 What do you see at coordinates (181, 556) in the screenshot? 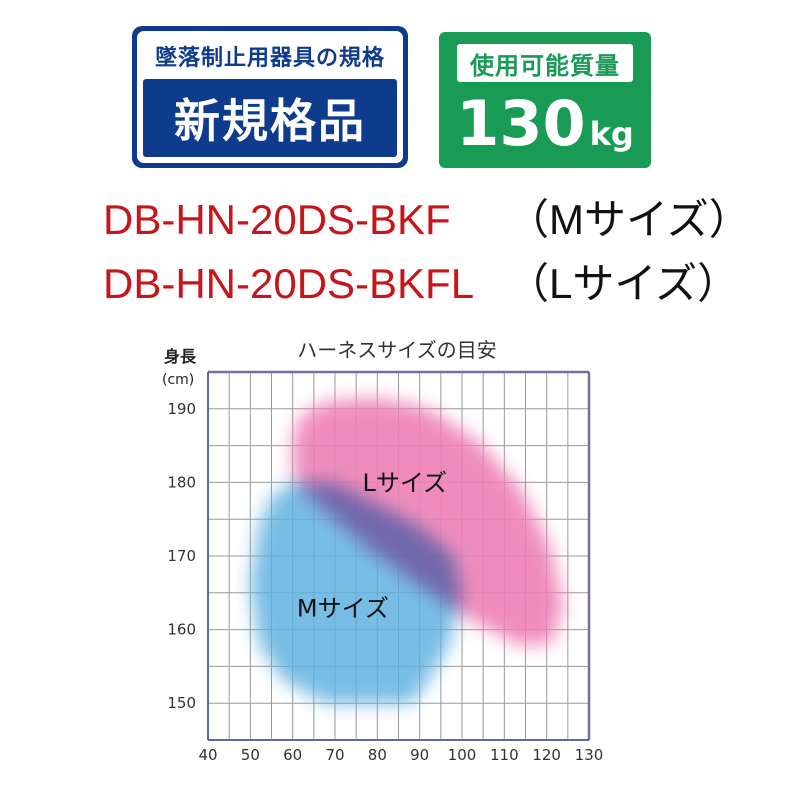
I see `y-tick-label: 170` at bounding box center [181, 556].